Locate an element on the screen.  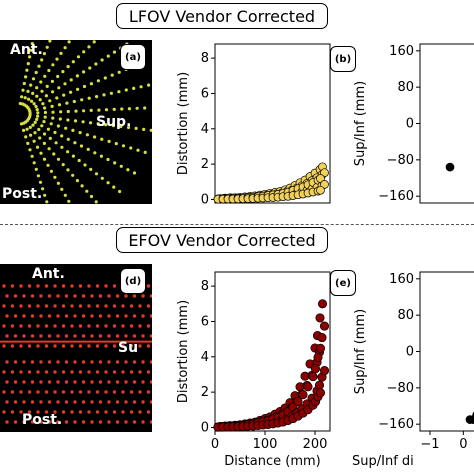
x-tick-label: 100 is located at coordinates (265, 444).